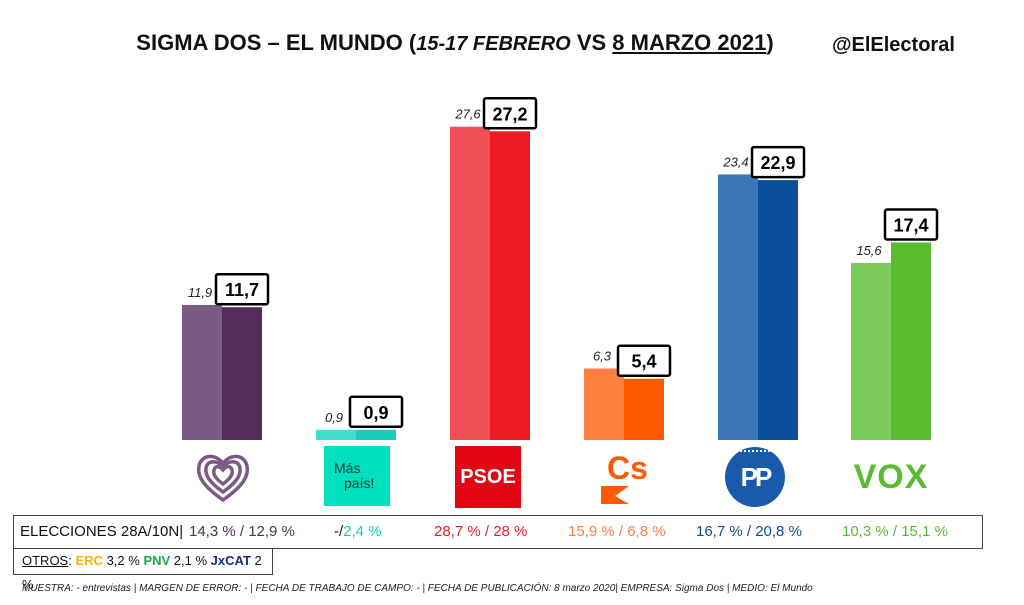  What do you see at coordinates (869, 250) in the screenshot?
I see `label-old-vox: 15,6` at bounding box center [869, 250].